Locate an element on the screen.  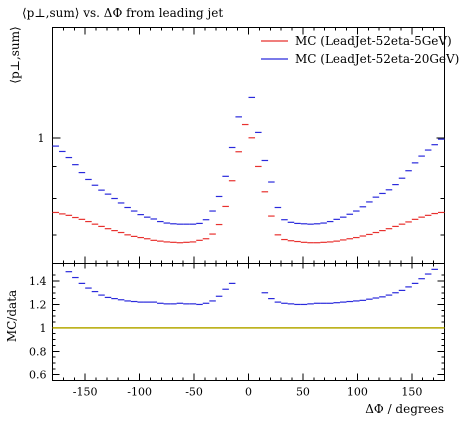
ratio-y-axis-label: MC/data is located at coordinates (12, 316).